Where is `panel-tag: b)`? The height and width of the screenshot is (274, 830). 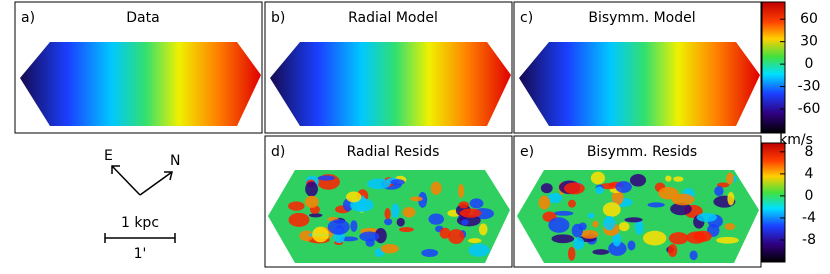
panel-tag: b) is located at coordinates (278, 18).